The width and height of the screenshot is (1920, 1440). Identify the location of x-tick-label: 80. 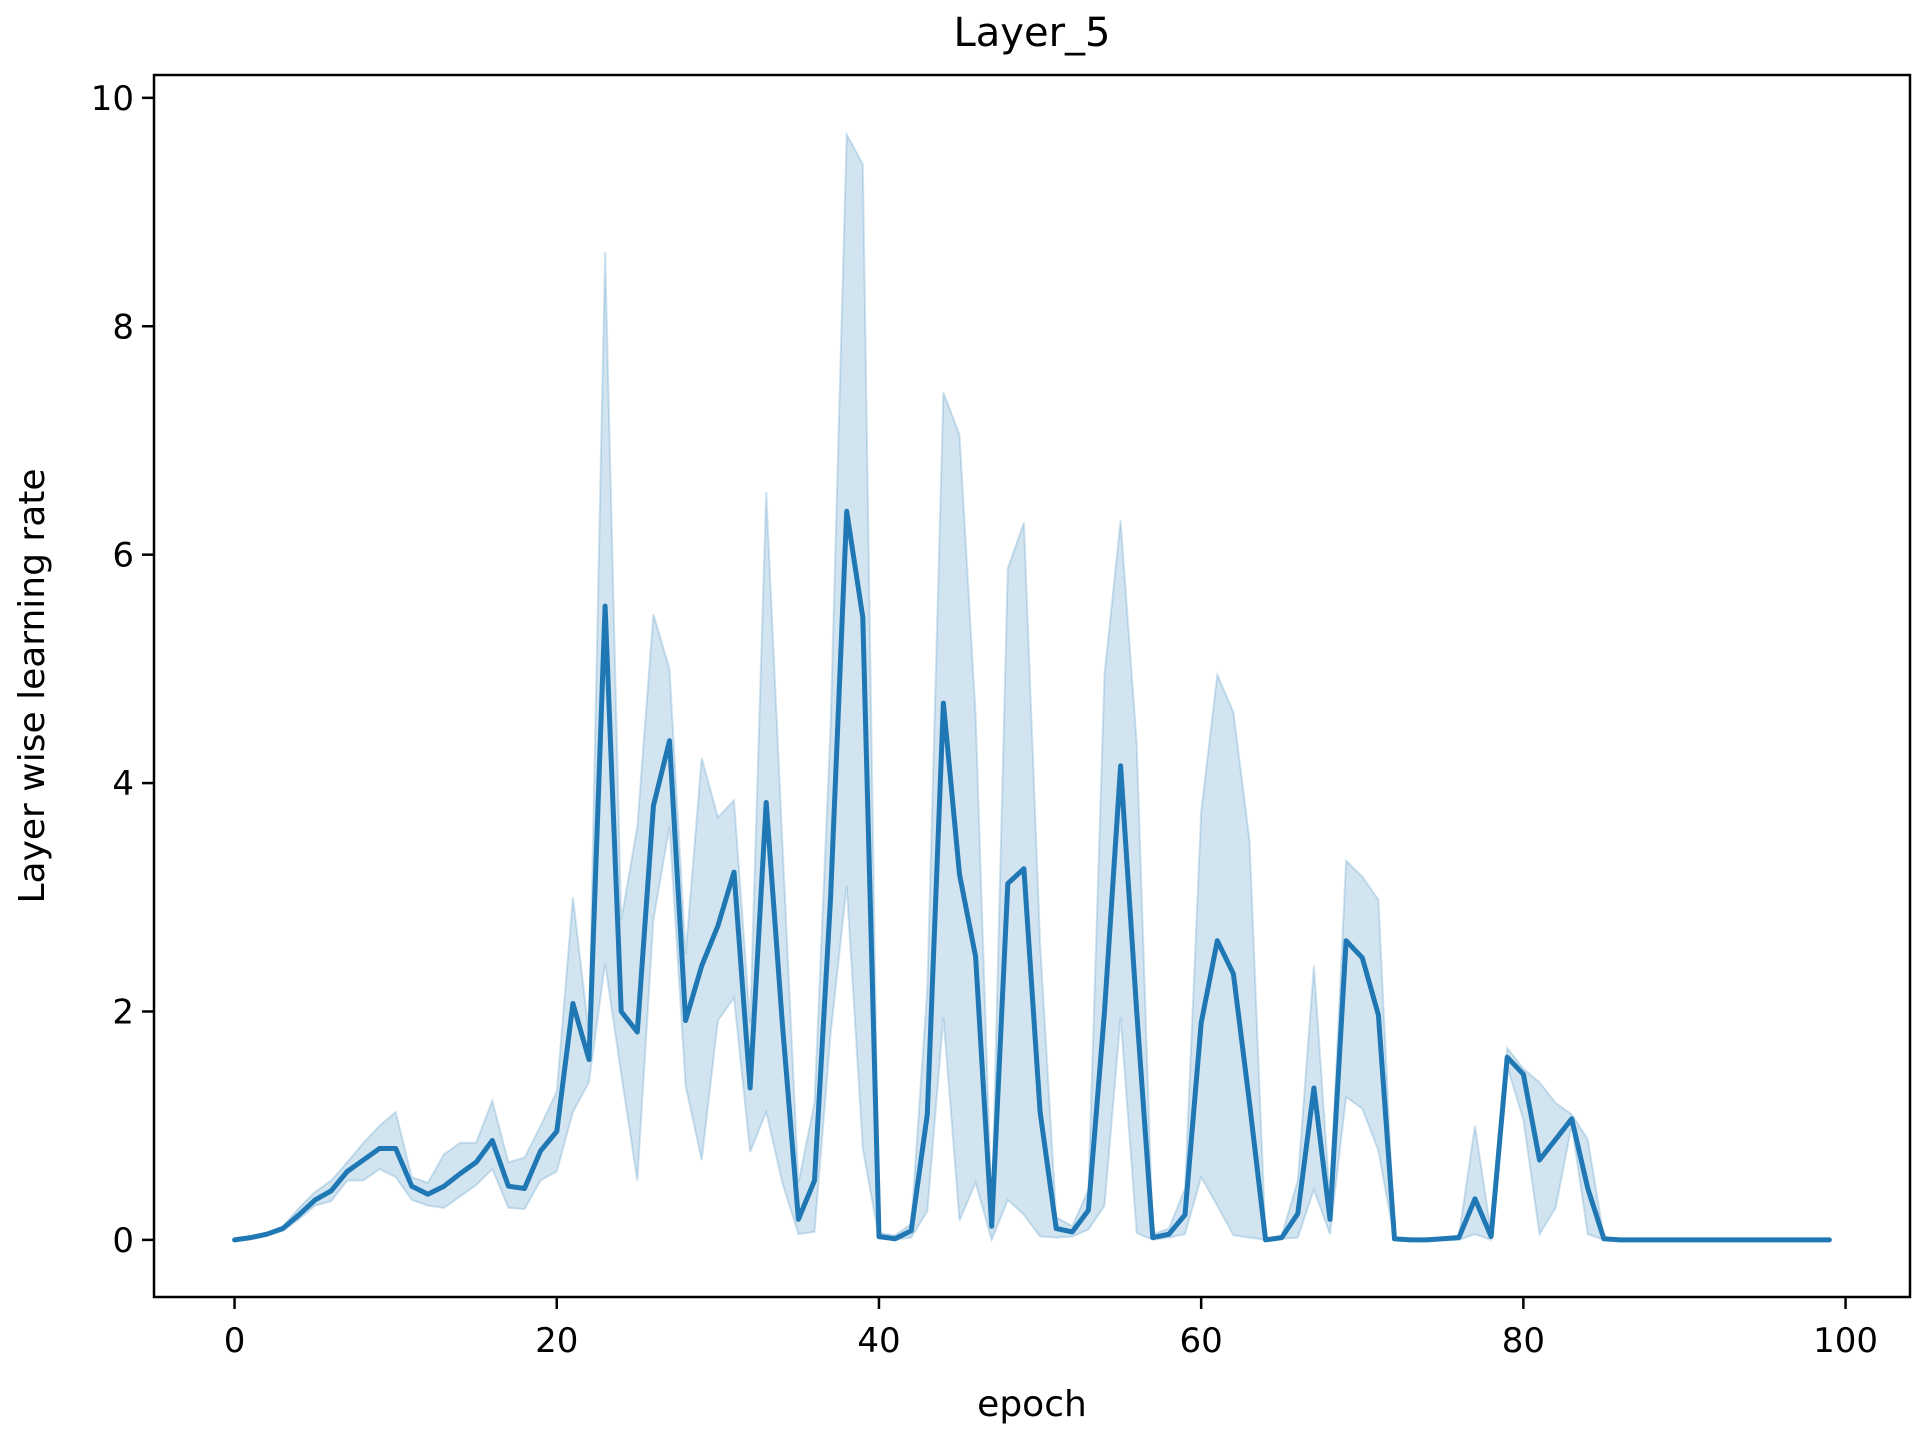
(1523, 1341).